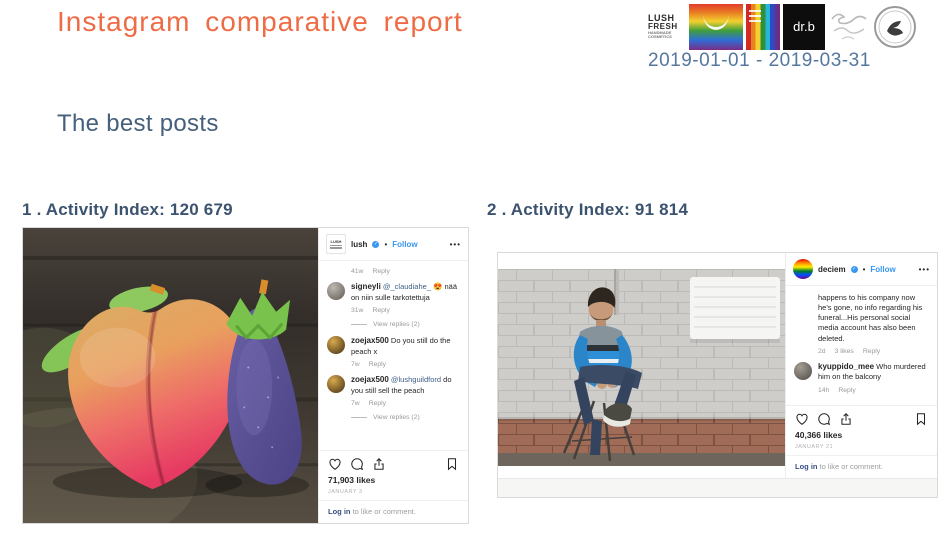 Image resolution: width=950 pixels, height=534 pixels. Describe the element at coordinates (260, 21) in the screenshot. I see `page-title: Instagram comparative report` at that location.